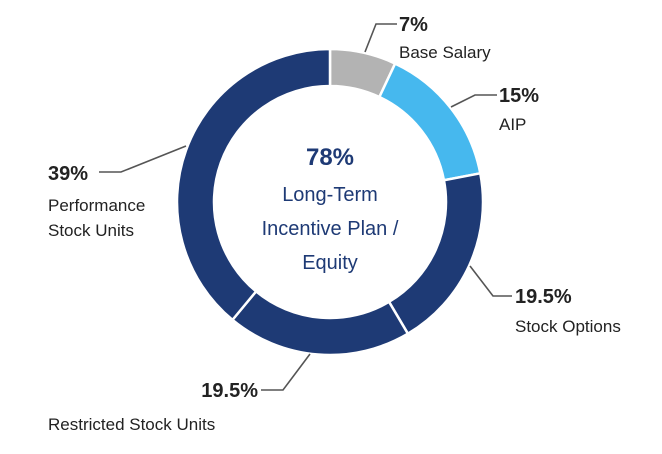  What do you see at coordinates (473, 101) in the screenshot?
I see `leader-line-aip` at bounding box center [473, 101].